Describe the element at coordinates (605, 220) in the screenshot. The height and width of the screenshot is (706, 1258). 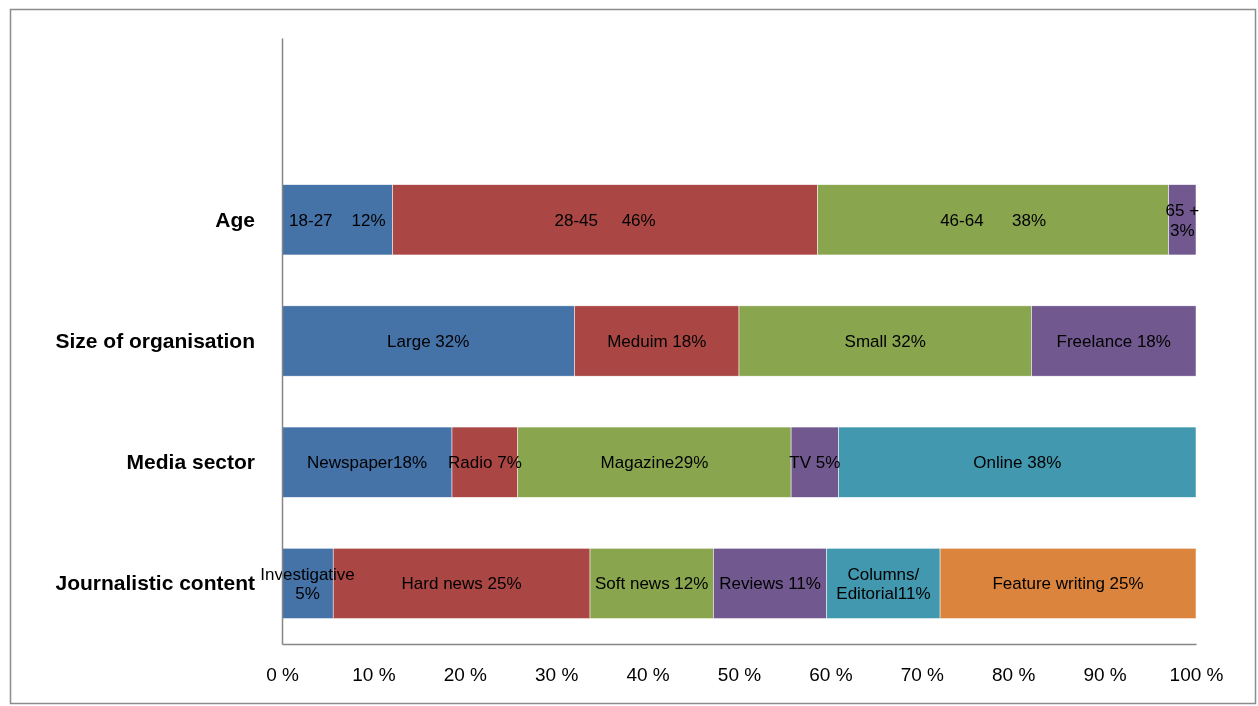
I see `data-label: 28-45 46%` at that location.